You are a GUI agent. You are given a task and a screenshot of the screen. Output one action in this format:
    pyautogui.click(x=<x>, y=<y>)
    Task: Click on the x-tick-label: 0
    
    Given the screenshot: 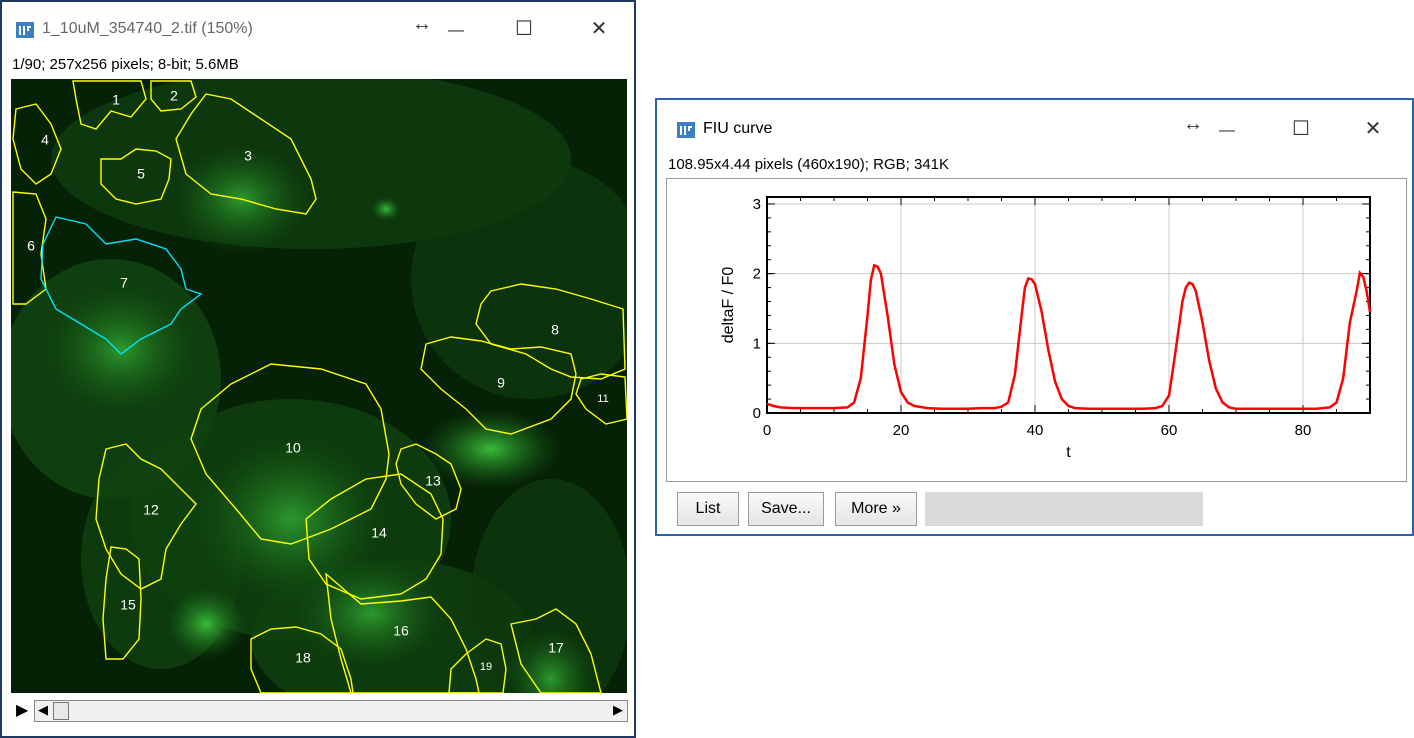 What is the action you would take?
    pyautogui.click(x=767, y=430)
    